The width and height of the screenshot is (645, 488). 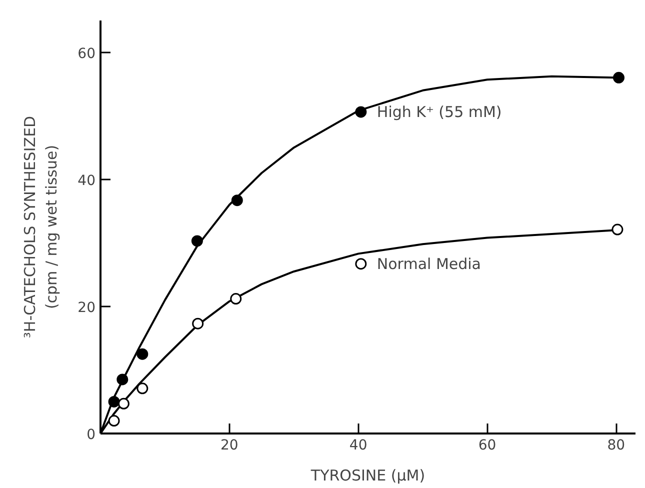 What do you see at coordinates (429, 263) in the screenshot?
I see `series-label: Normal Media` at bounding box center [429, 263].